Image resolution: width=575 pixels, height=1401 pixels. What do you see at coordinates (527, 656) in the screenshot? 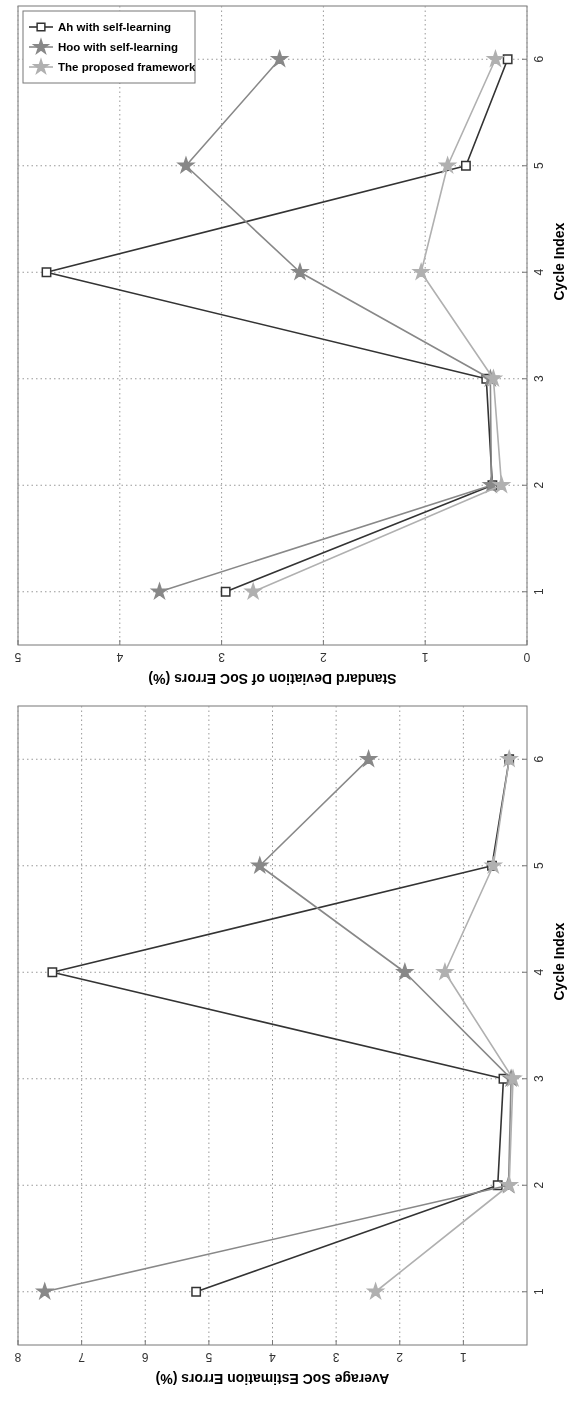
I see `x-tick-label: 0` at bounding box center [527, 656].